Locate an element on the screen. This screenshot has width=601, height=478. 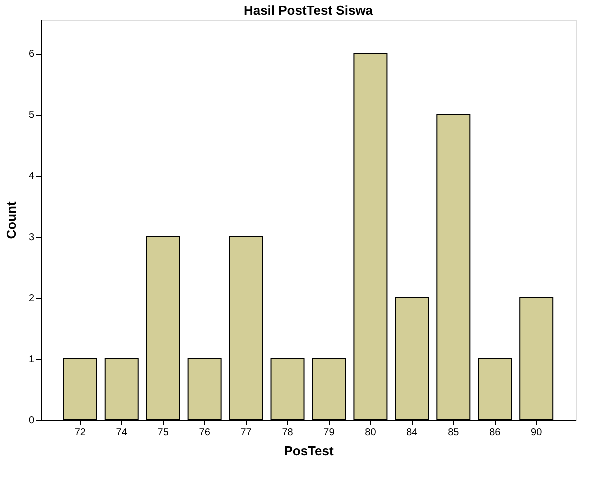
x-axis-title: PosTest is located at coordinates (309, 451).